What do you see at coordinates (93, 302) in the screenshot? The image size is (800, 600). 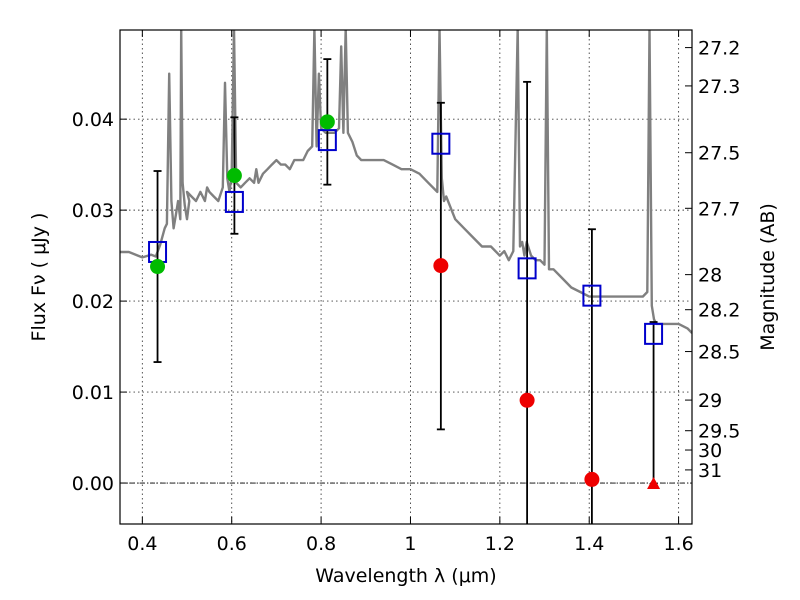 I see `y-tick-label: 0.02` at bounding box center [93, 302].